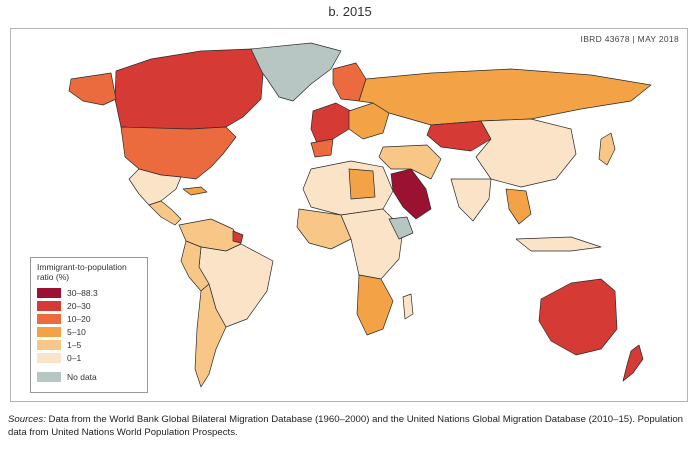  Describe the element at coordinates (607, 149) in the screenshot. I see `japan-region` at that location.